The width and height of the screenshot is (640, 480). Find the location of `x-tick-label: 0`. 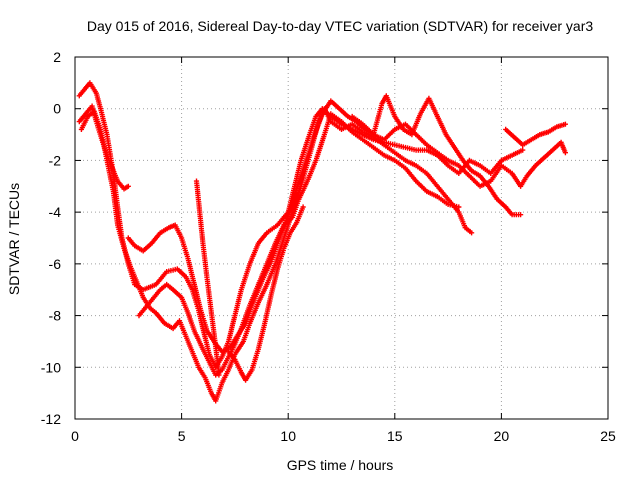

x-tick-label: 0 is located at coordinates (75, 436).